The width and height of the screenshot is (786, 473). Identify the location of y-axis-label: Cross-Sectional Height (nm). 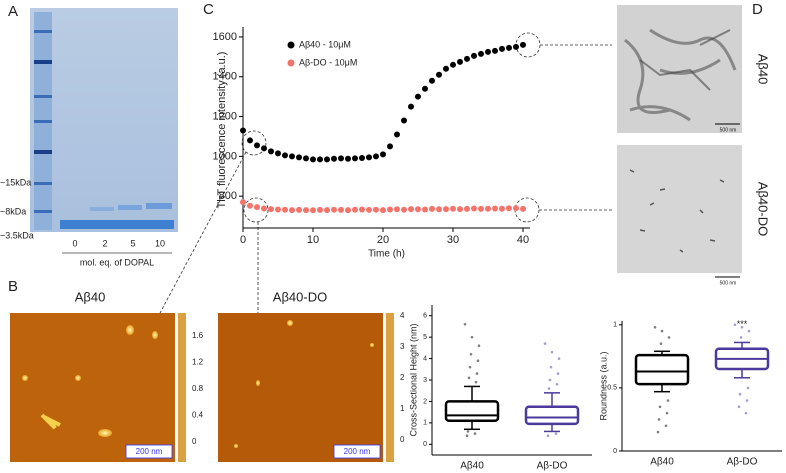
(413, 379).